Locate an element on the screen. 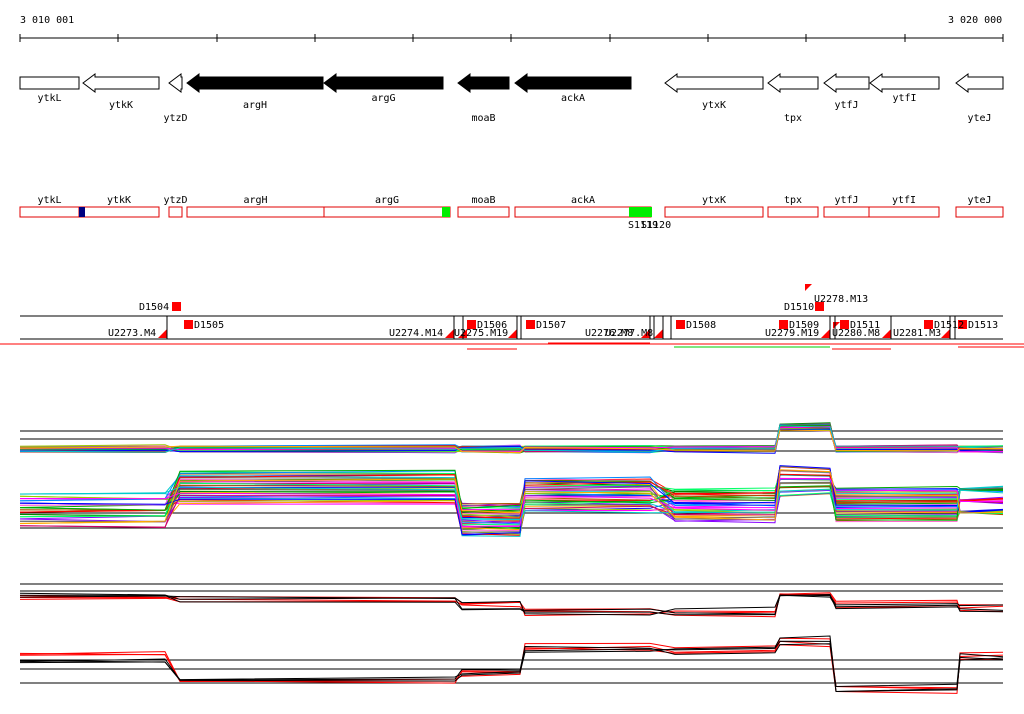 This screenshot has width=1024, height=714. gene-box-label: ytkL is located at coordinates (49, 200).